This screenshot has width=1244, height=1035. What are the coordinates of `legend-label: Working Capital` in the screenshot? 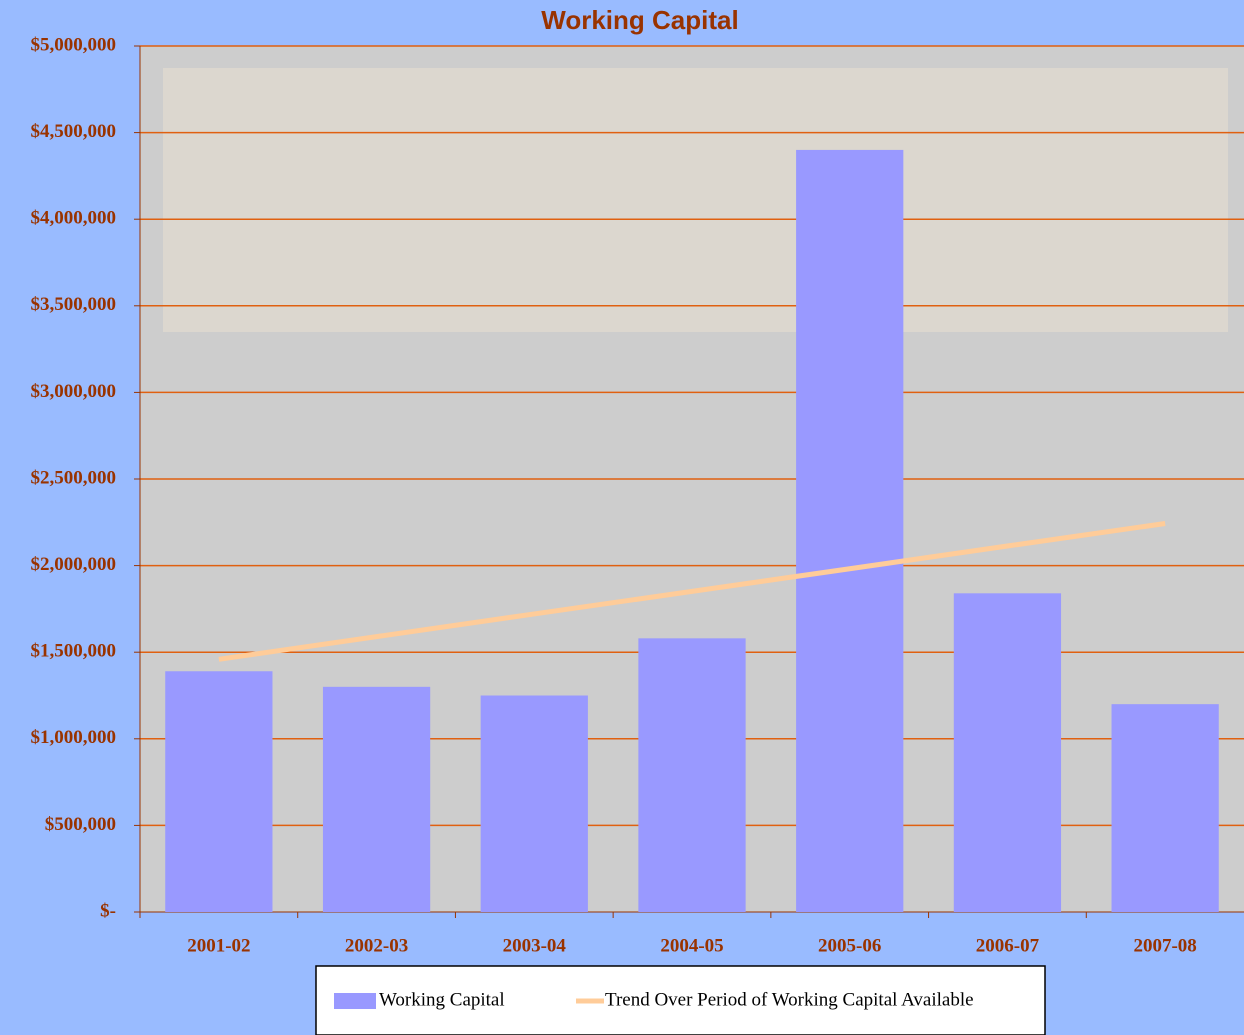 It's located at (442, 999).